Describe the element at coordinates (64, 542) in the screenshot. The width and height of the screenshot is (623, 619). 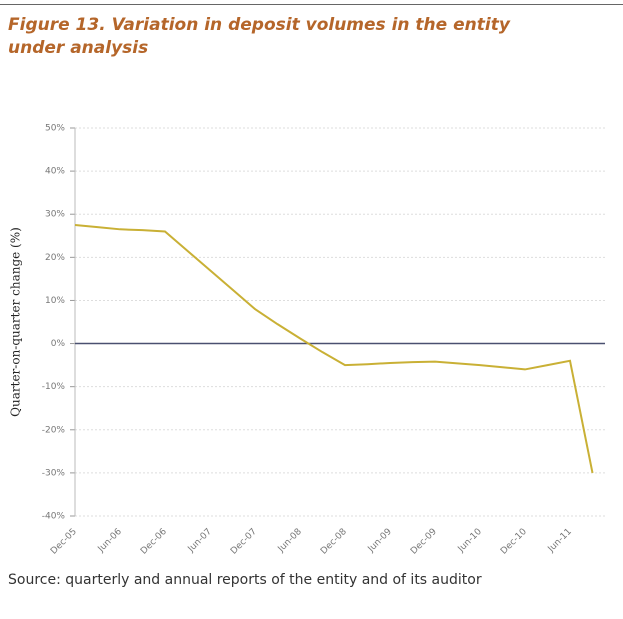
I see `x-tick-label: Dec-05` at that location.